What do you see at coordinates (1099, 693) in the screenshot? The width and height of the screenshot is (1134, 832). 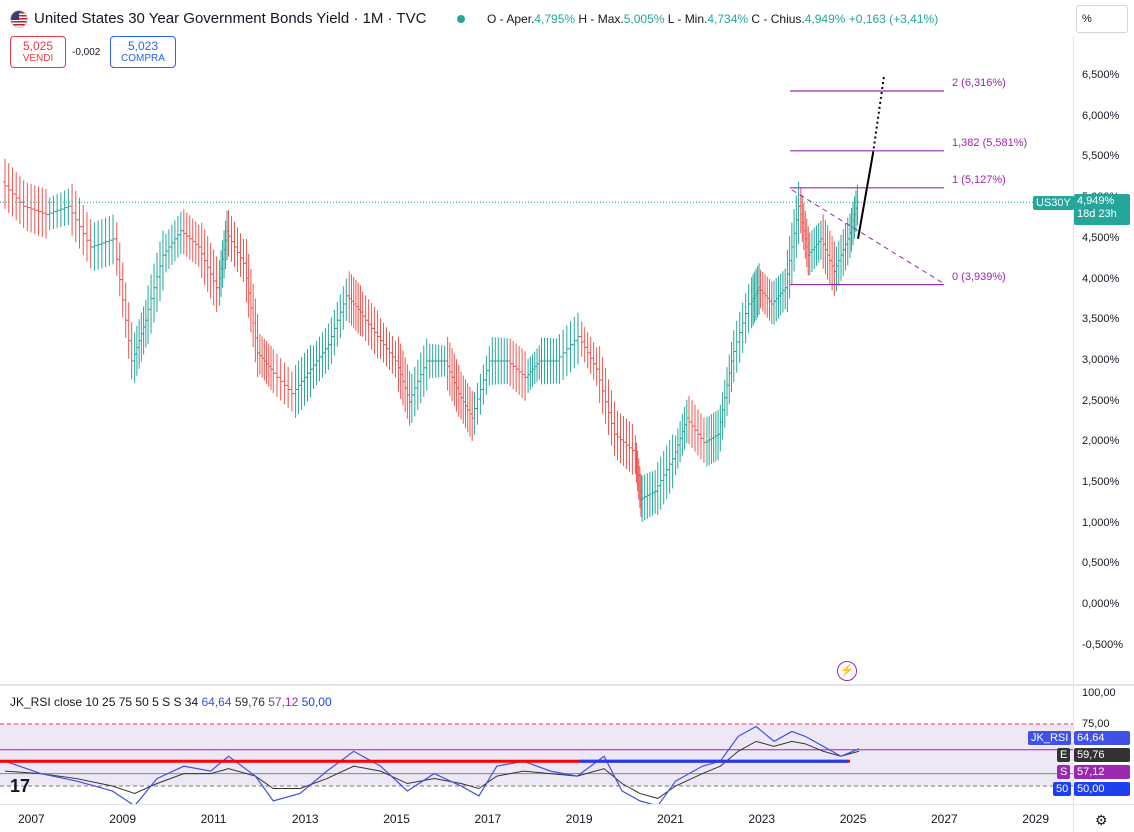 I see `rsi-axis-tick-100: 100,00` at bounding box center [1099, 693].